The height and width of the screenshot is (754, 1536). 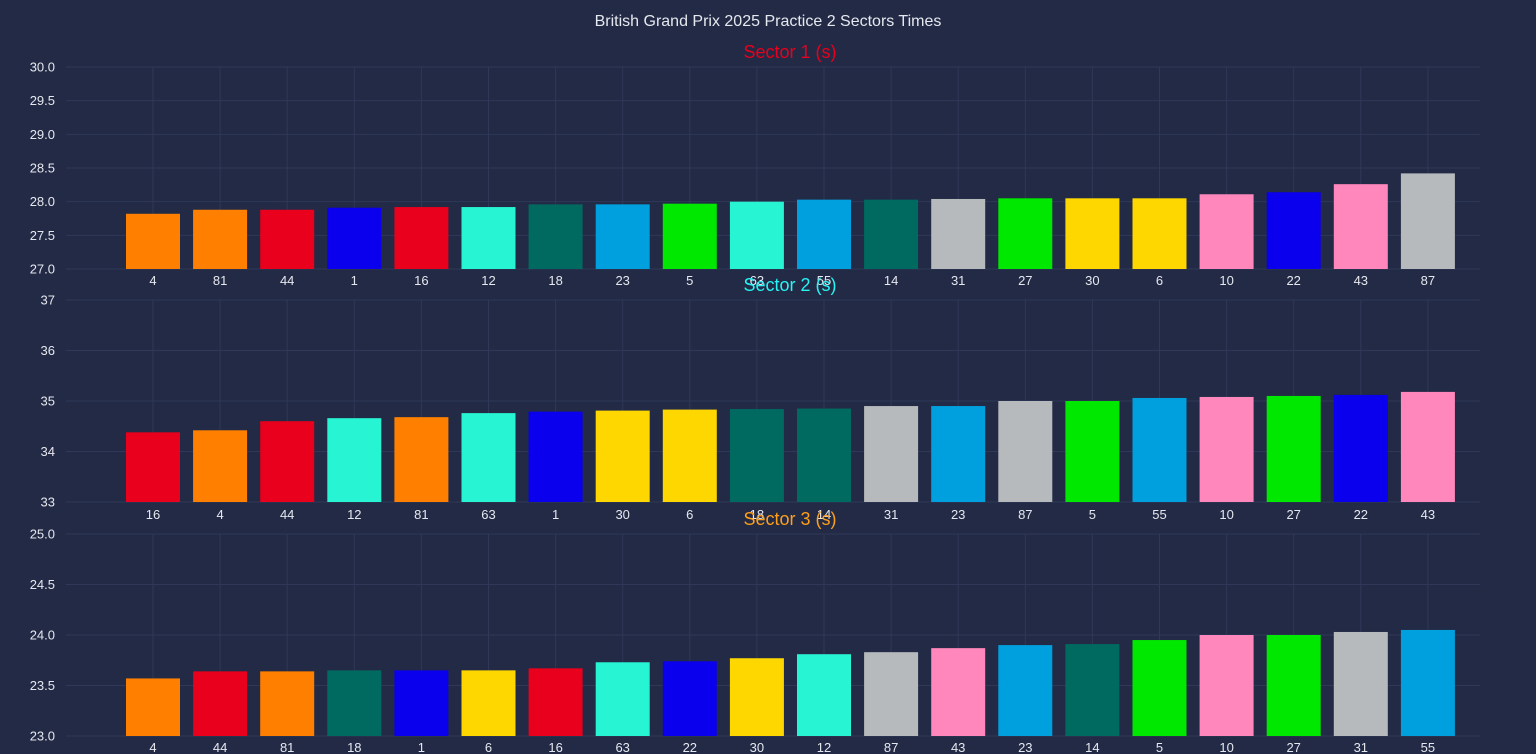 I want to click on y-tick-label: 23.0, so click(x=42, y=736).